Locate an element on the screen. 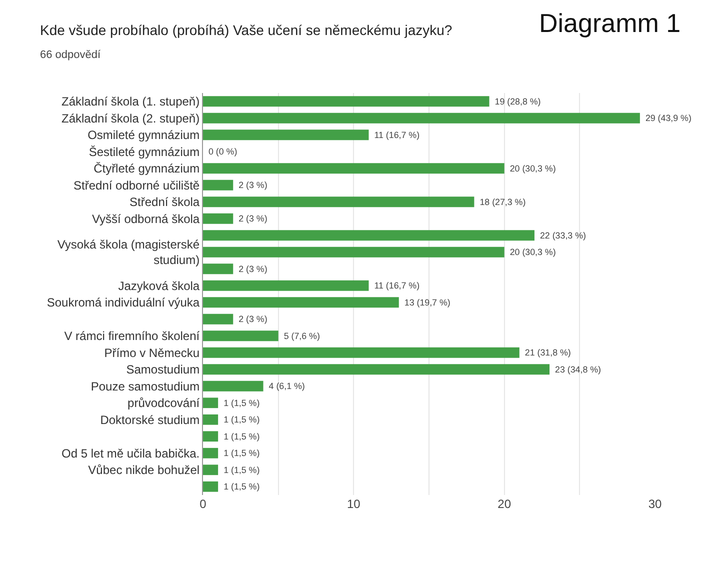 The width and height of the screenshot is (722, 565). y-tick-label: Soukromá individuální výuka is located at coordinates (123, 303).